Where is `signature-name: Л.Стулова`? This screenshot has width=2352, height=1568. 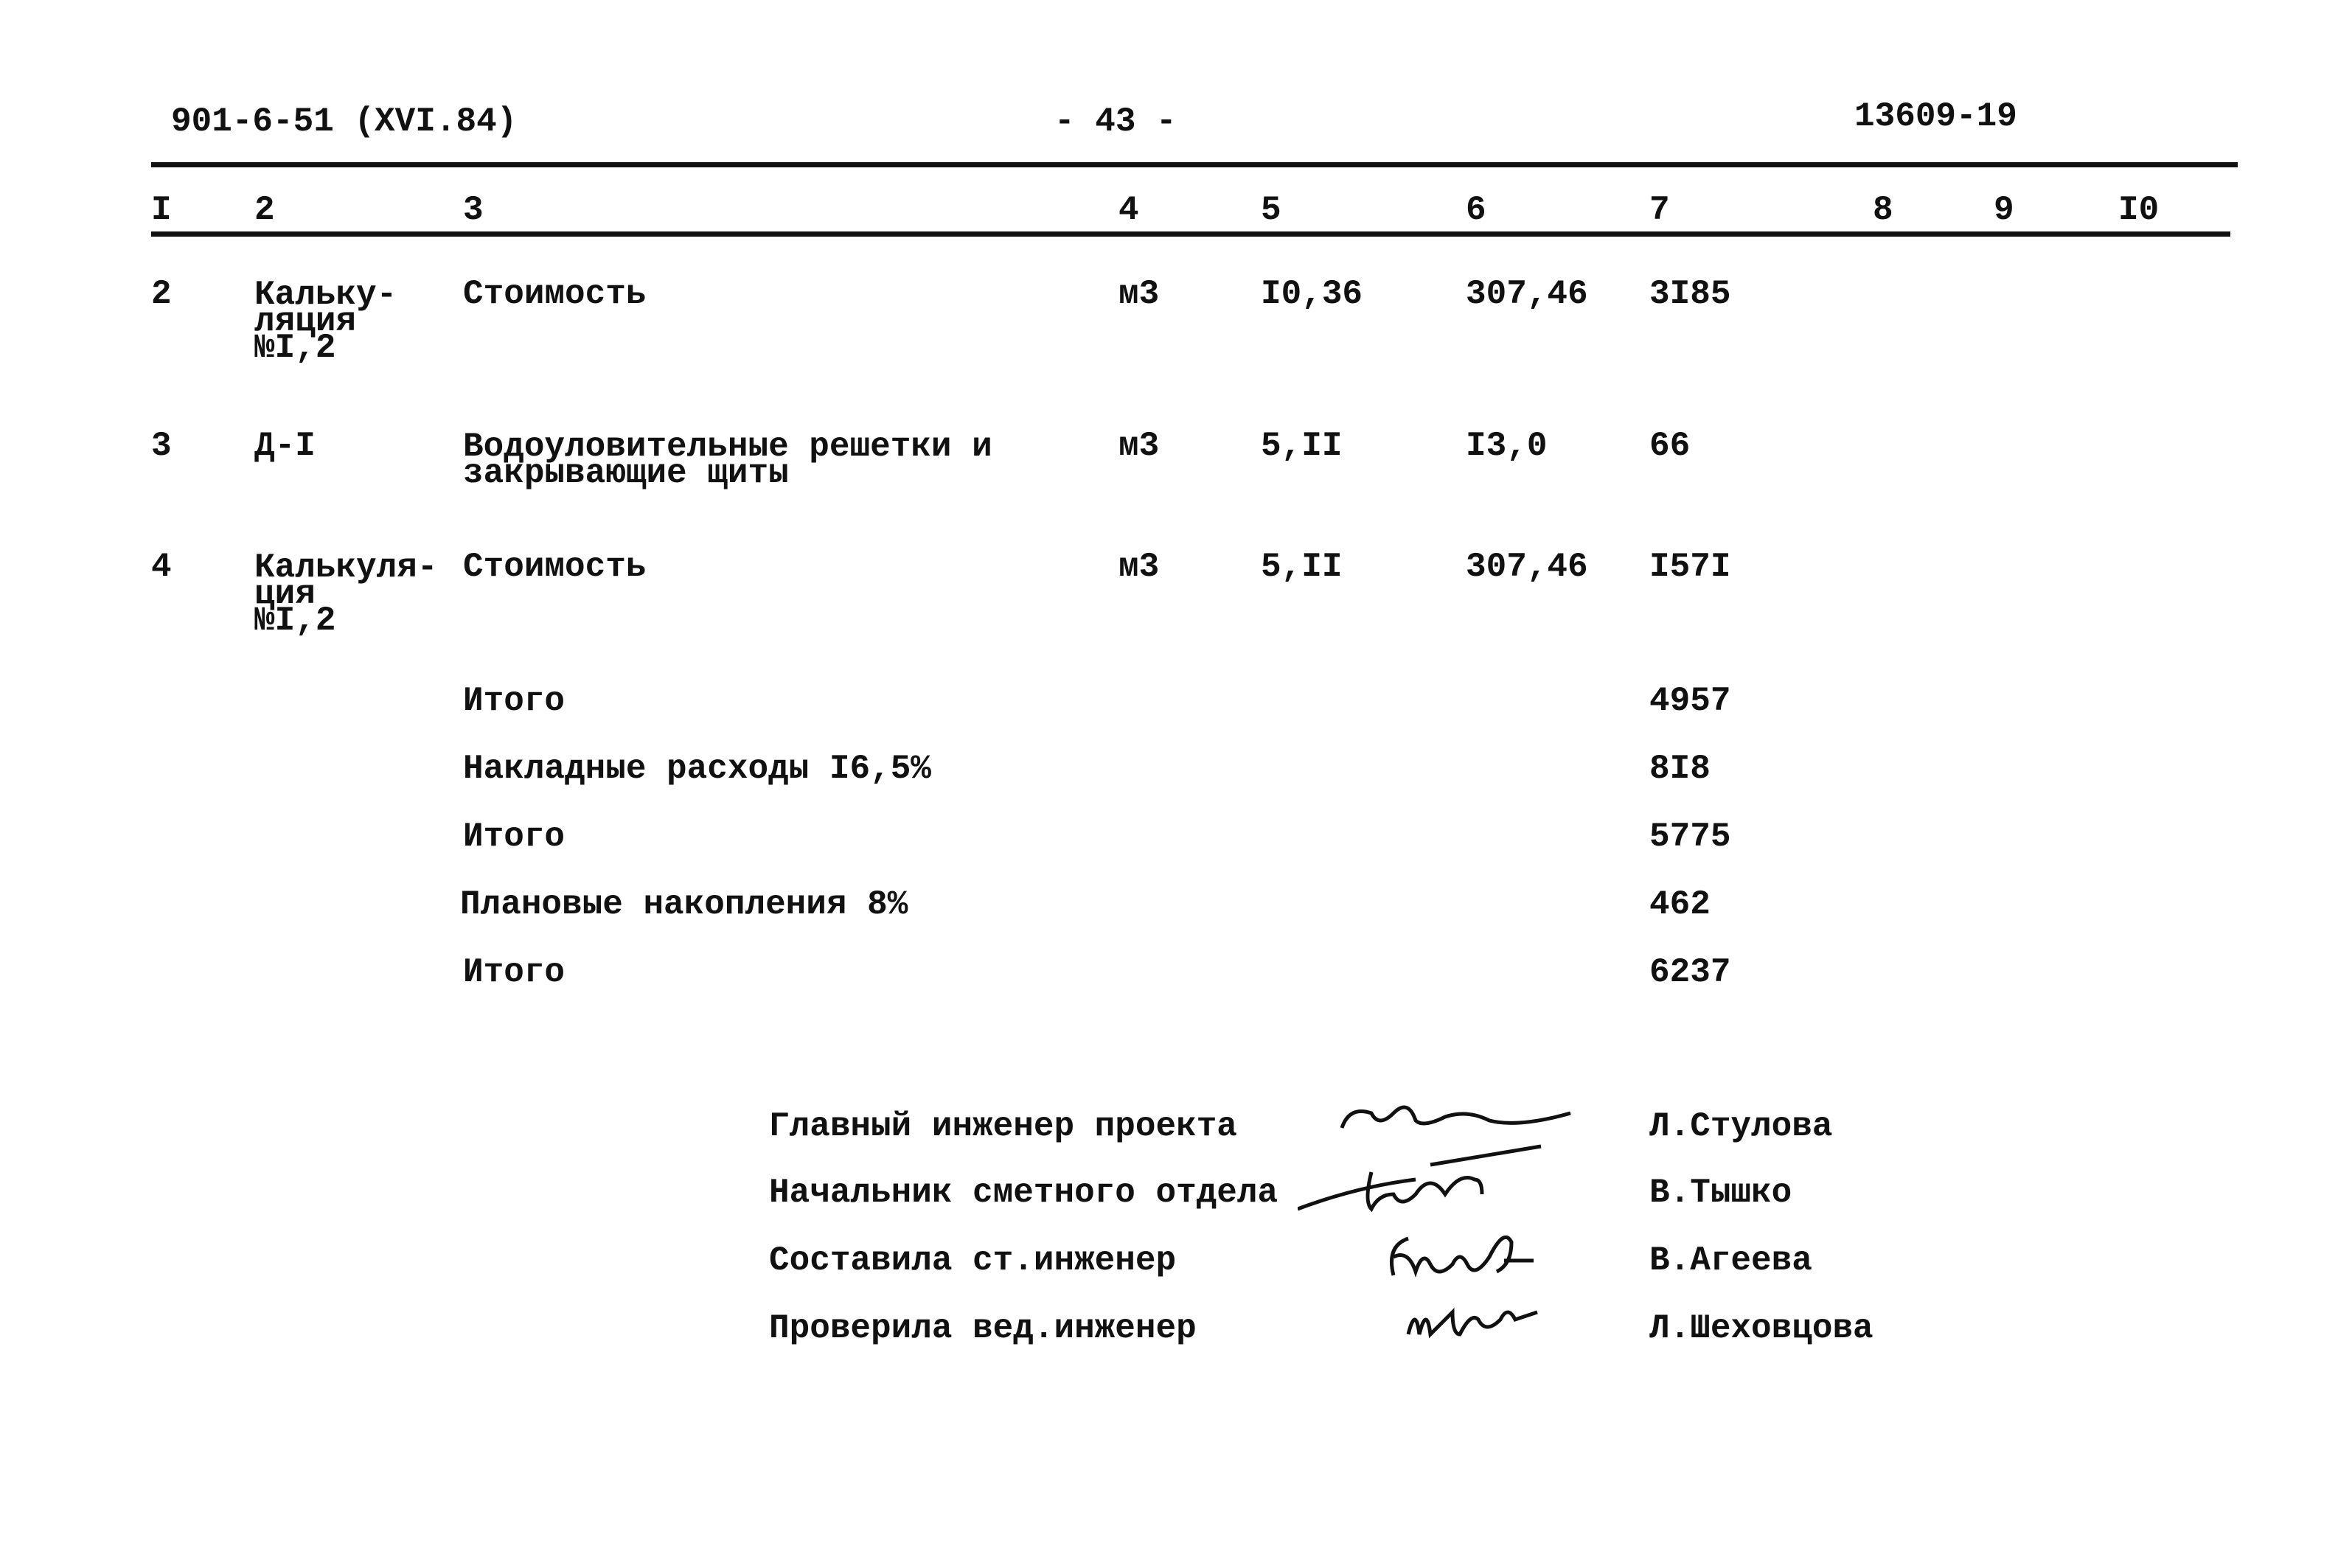 signature-name: Л.Стулова is located at coordinates (1741, 1126).